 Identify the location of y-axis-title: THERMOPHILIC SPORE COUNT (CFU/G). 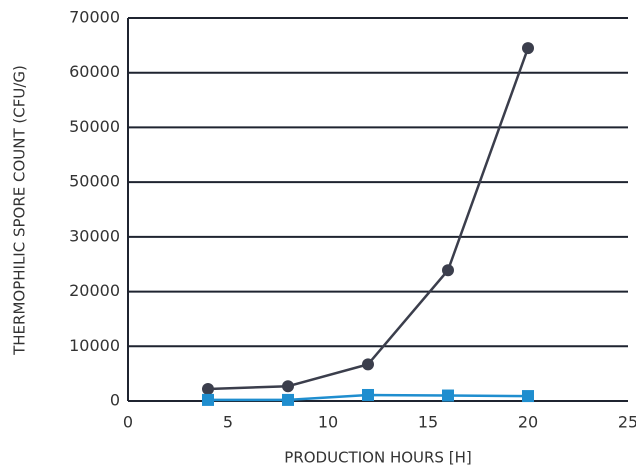
(20, 210).